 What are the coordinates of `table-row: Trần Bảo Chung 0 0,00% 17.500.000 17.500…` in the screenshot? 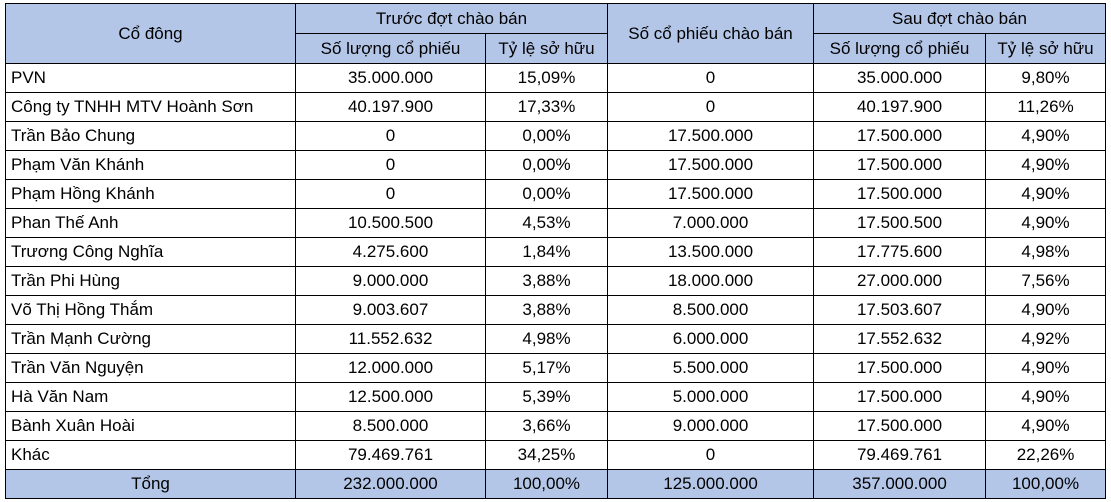 It's located at (556, 136).